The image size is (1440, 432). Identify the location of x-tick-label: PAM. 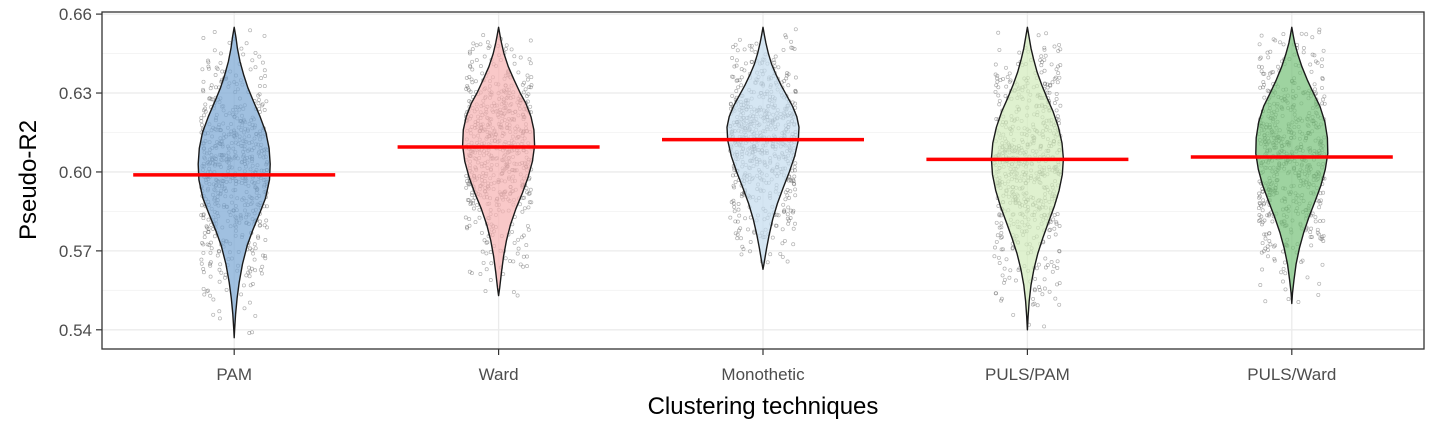
(234, 374).